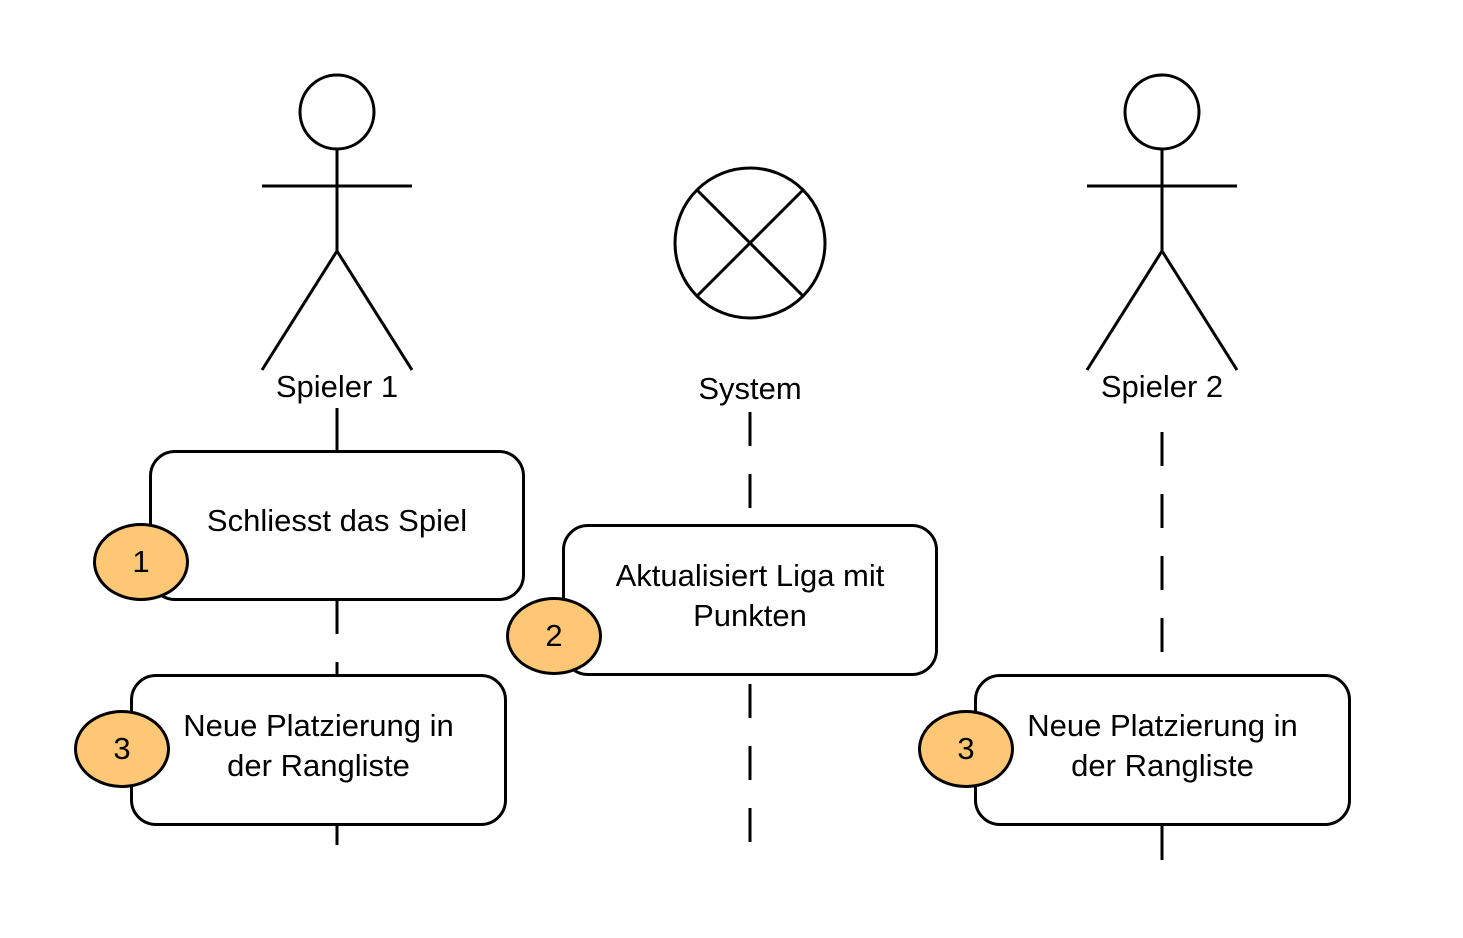  What do you see at coordinates (1162, 387) in the screenshot?
I see `actor-name-spieler-2: Spieler 2` at bounding box center [1162, 387].